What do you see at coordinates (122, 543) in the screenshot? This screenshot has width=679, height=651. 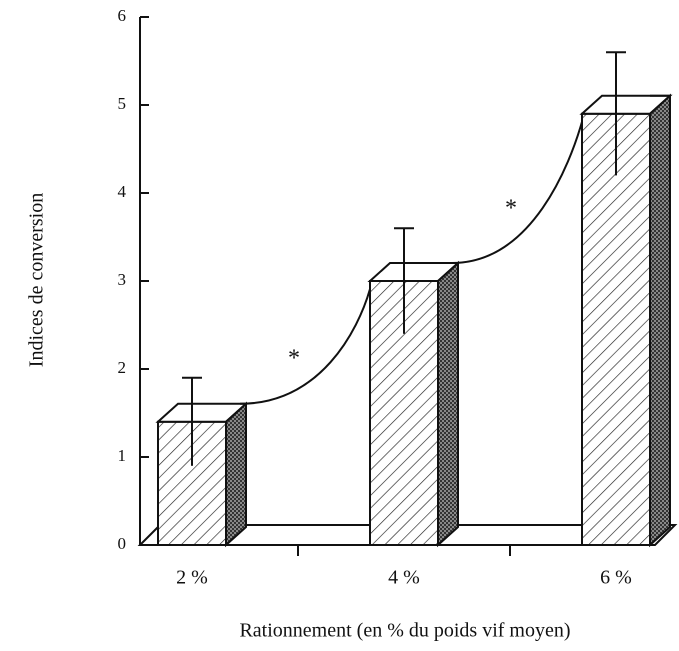 I see `y-tick-label: 0` at bounding box center [122, 543].